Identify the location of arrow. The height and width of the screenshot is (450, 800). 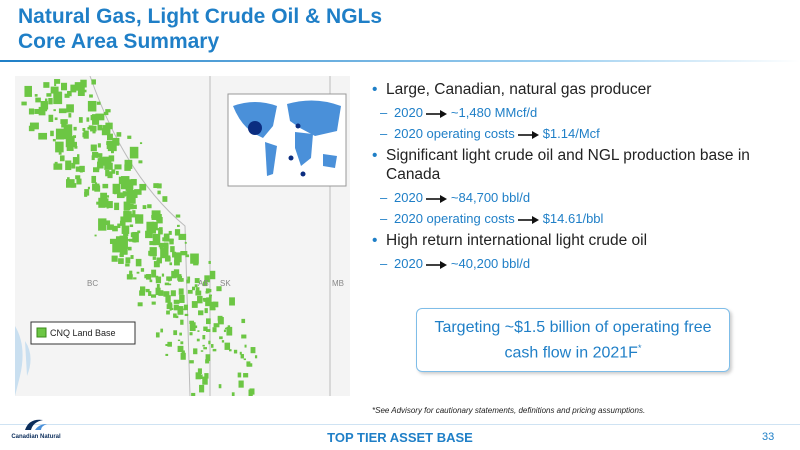
(436, 113).